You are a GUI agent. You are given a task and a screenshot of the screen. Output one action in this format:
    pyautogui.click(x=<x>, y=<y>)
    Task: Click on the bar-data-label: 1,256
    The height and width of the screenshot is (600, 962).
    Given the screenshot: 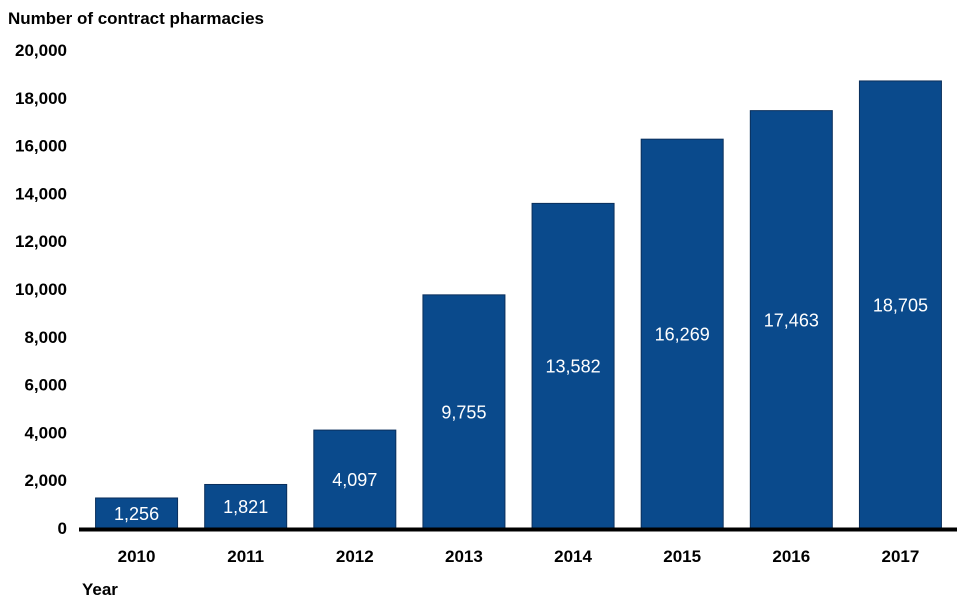 What is the action you would take?
    pyautogui.click(x=136, y=514)
    